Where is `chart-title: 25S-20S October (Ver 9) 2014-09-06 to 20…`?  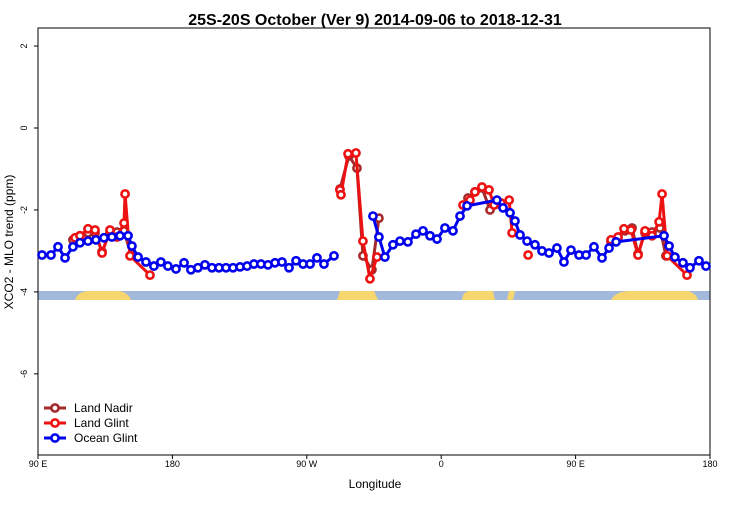
chart-title: 25S-20S October (Ver 9) 2014-09-06 to 20… is located at coordinates (375, 20).